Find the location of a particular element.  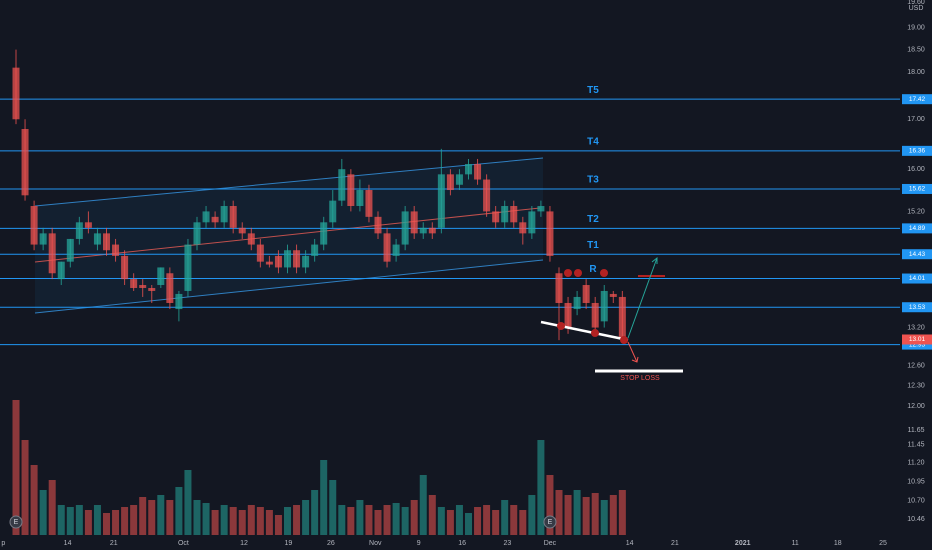

y-tick-label: 18.50 is located at coordinates (916, 49).